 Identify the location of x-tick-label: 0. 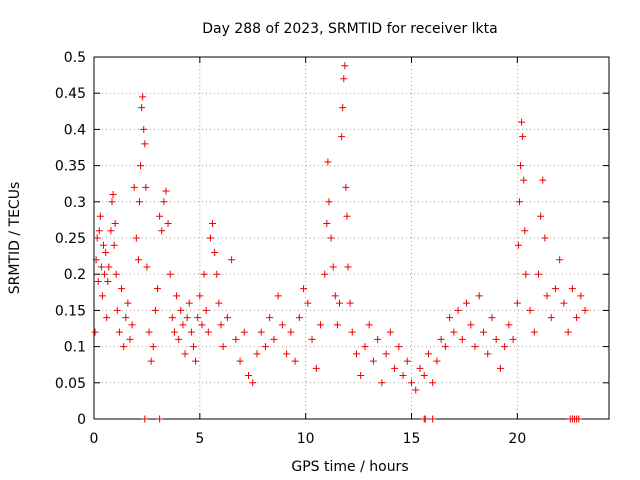
(94, 439).